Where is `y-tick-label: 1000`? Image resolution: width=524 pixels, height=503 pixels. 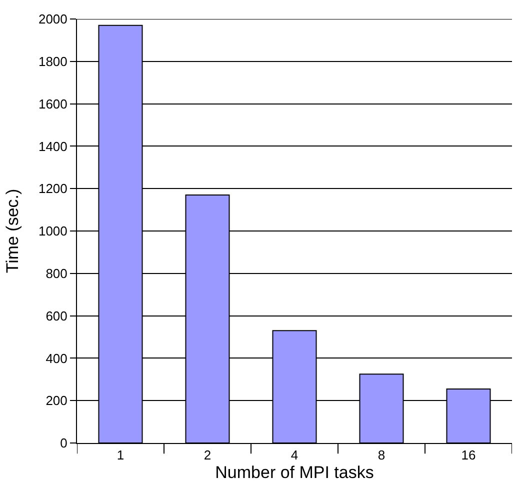 y-tick-label: 1000 is located at coordinates (53, 231).